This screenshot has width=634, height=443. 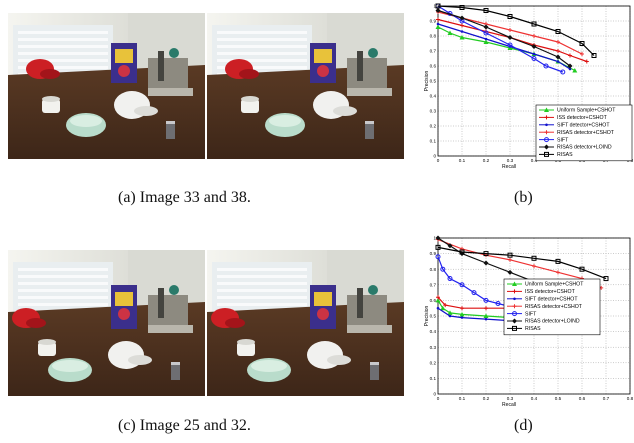 What do you see at coordinates (523, 197) in the screenshot?
I see `caption-b: (b)` at bounding box center [523, 197].